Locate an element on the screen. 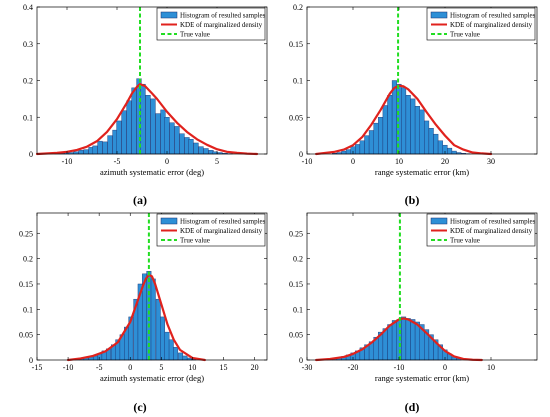 The height and width of the screenshot is (417, 550). panel-label-b: (b) is located at coordinates (412, 200).